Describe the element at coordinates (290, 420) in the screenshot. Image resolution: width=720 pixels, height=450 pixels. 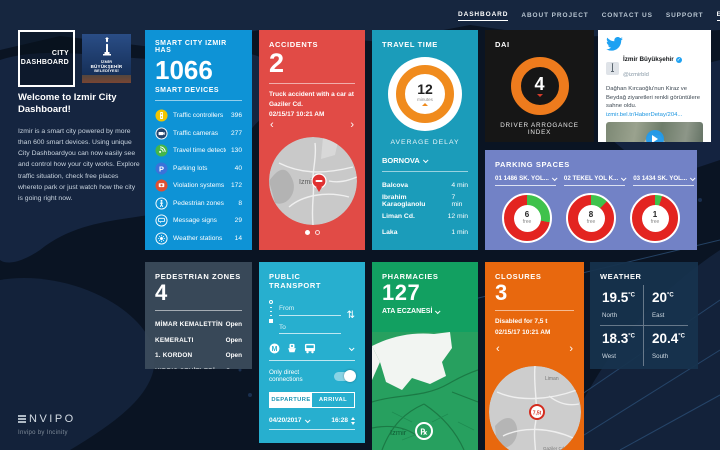
I see `date-picker: 04/20/2017` at that location.